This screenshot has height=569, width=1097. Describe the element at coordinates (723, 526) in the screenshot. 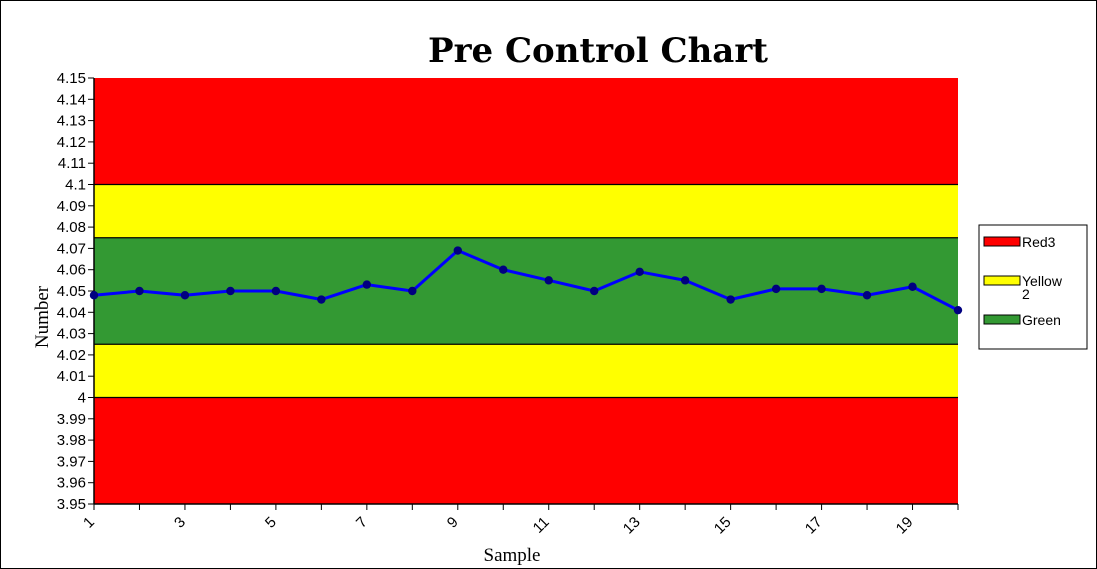

I see `x-tick-label: 15` at that location.